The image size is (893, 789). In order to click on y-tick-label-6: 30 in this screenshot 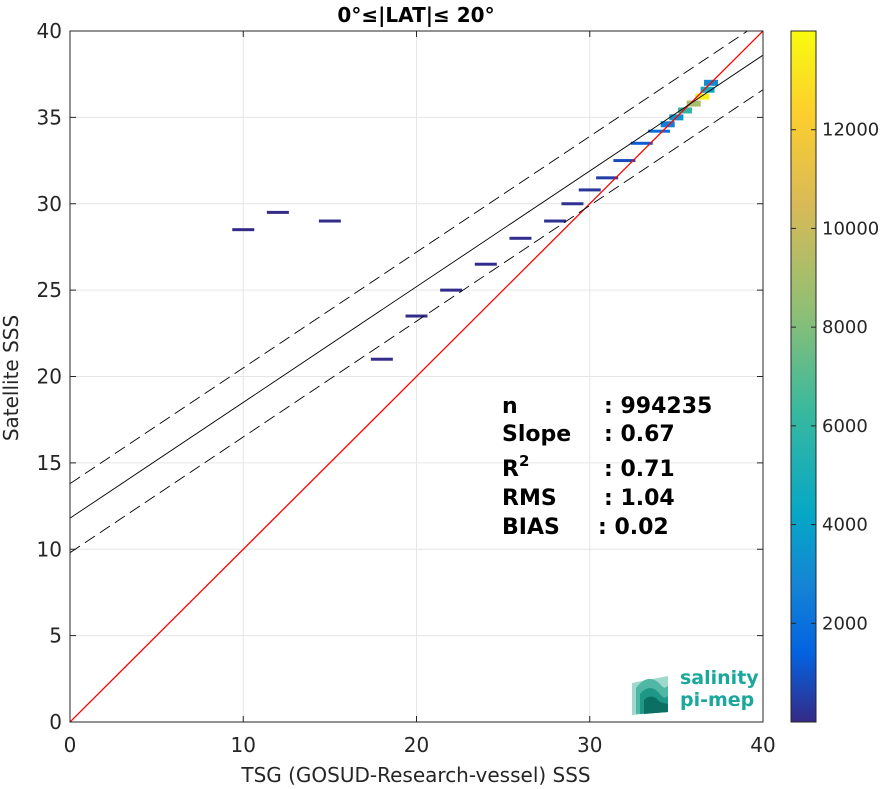, I will do `click(49, 204)`.